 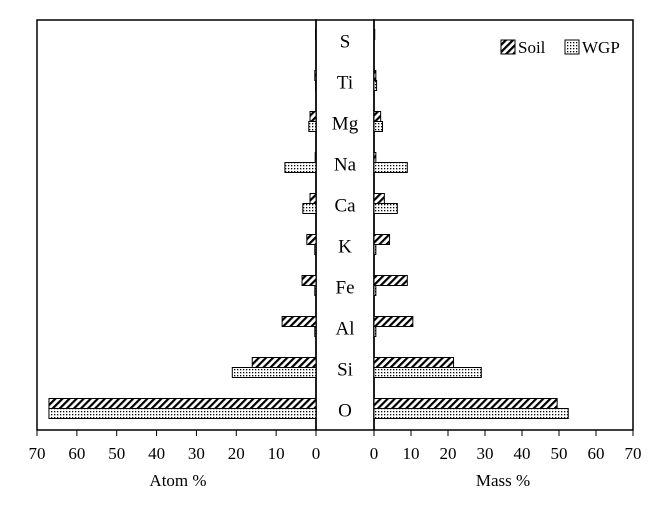 I want to click on left-tick-label: 40, so click(x=156, y=453).